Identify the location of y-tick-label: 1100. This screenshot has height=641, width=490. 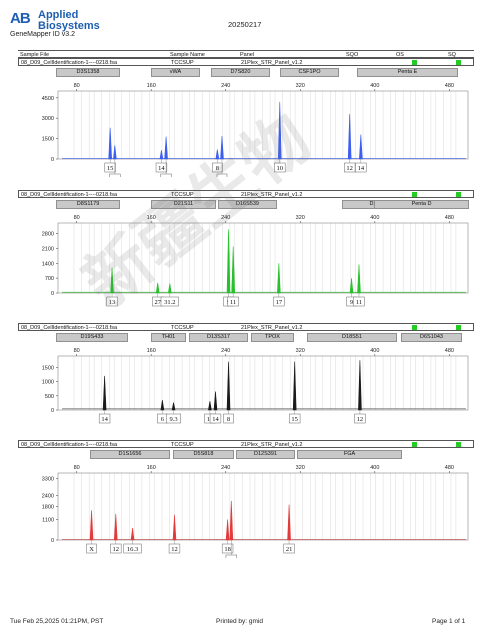
(48, 521).